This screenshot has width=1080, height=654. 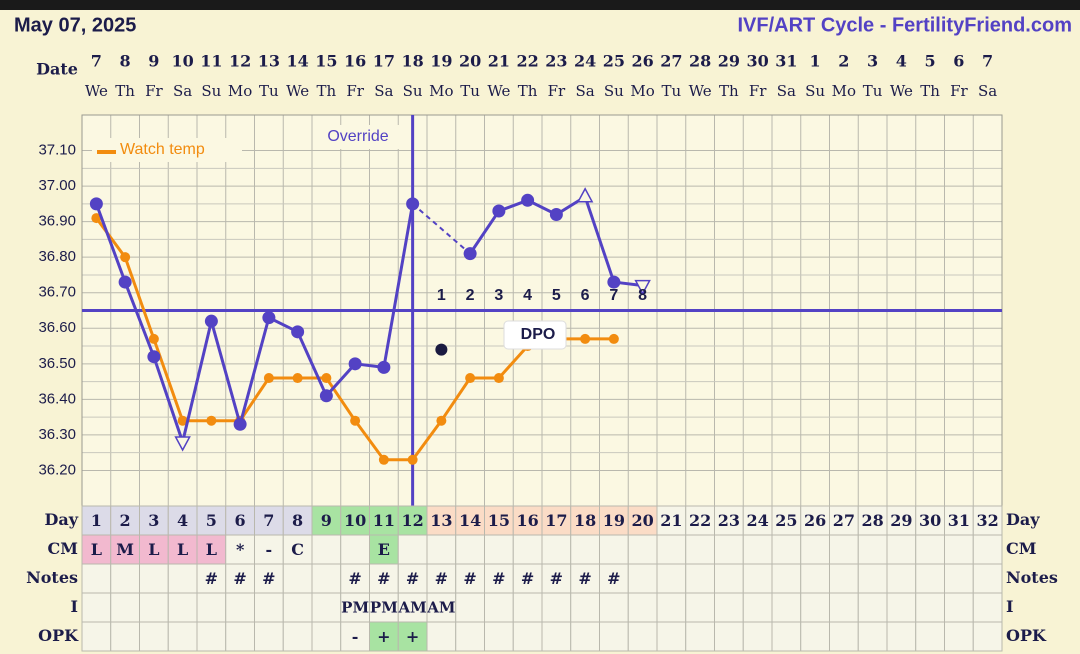 I want to click on date-number: 28, so click(x=700, y=61).